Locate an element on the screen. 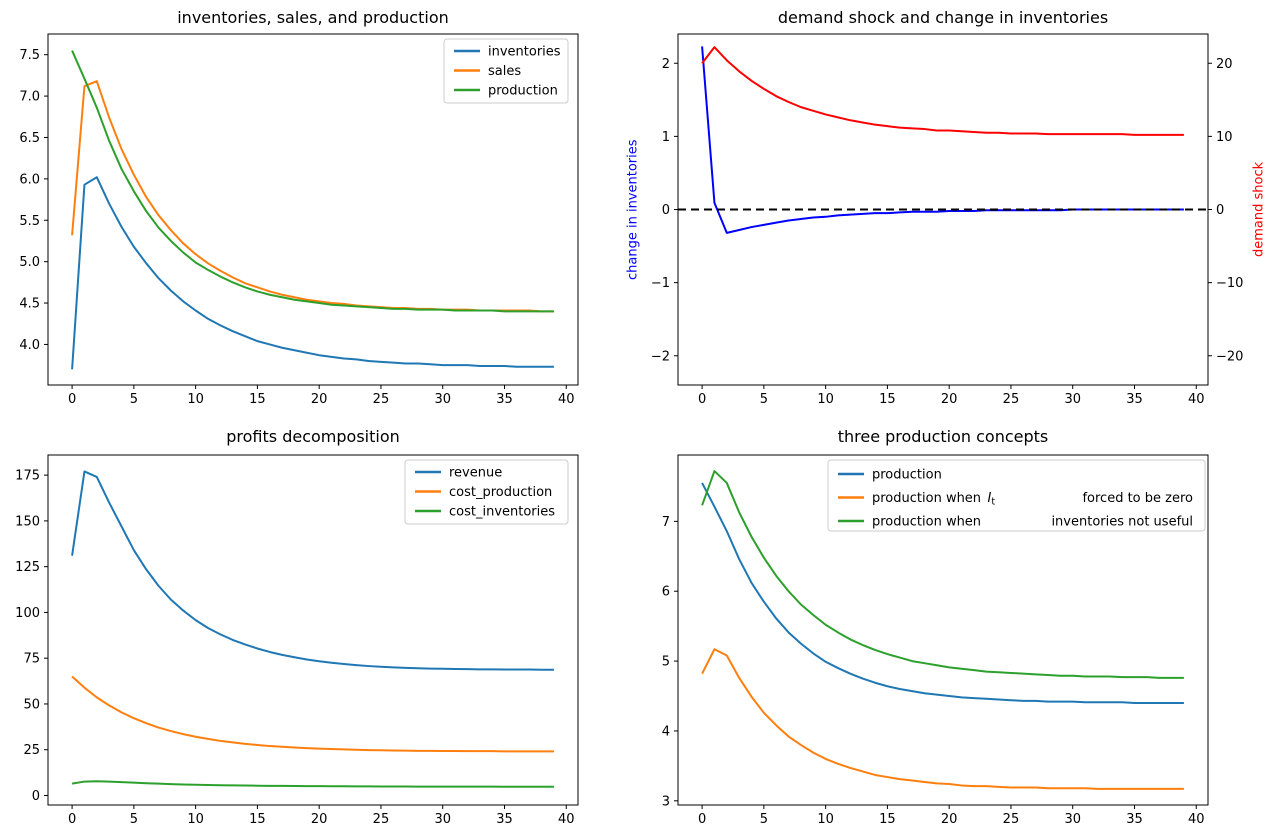 This screenshot has height=834, width=1277. y-tick-label: 5 is located at coordinates (666, 662).